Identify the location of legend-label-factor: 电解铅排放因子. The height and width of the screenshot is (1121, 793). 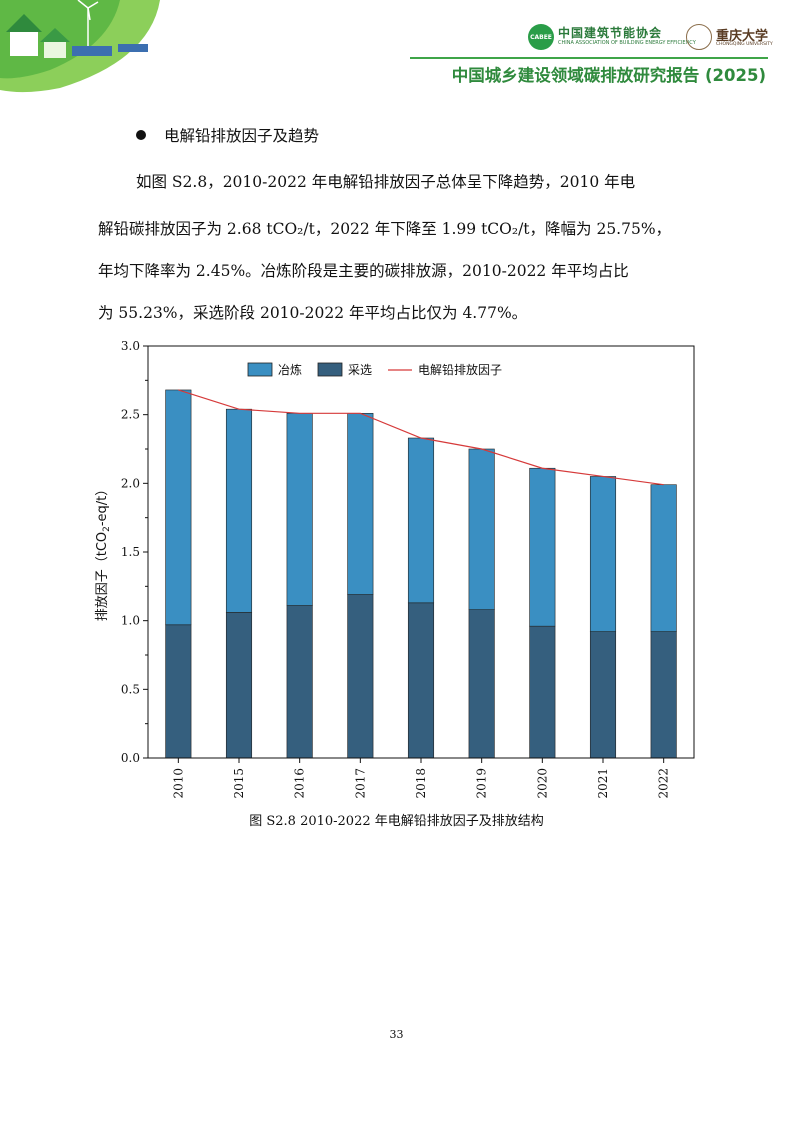
(460, 369).